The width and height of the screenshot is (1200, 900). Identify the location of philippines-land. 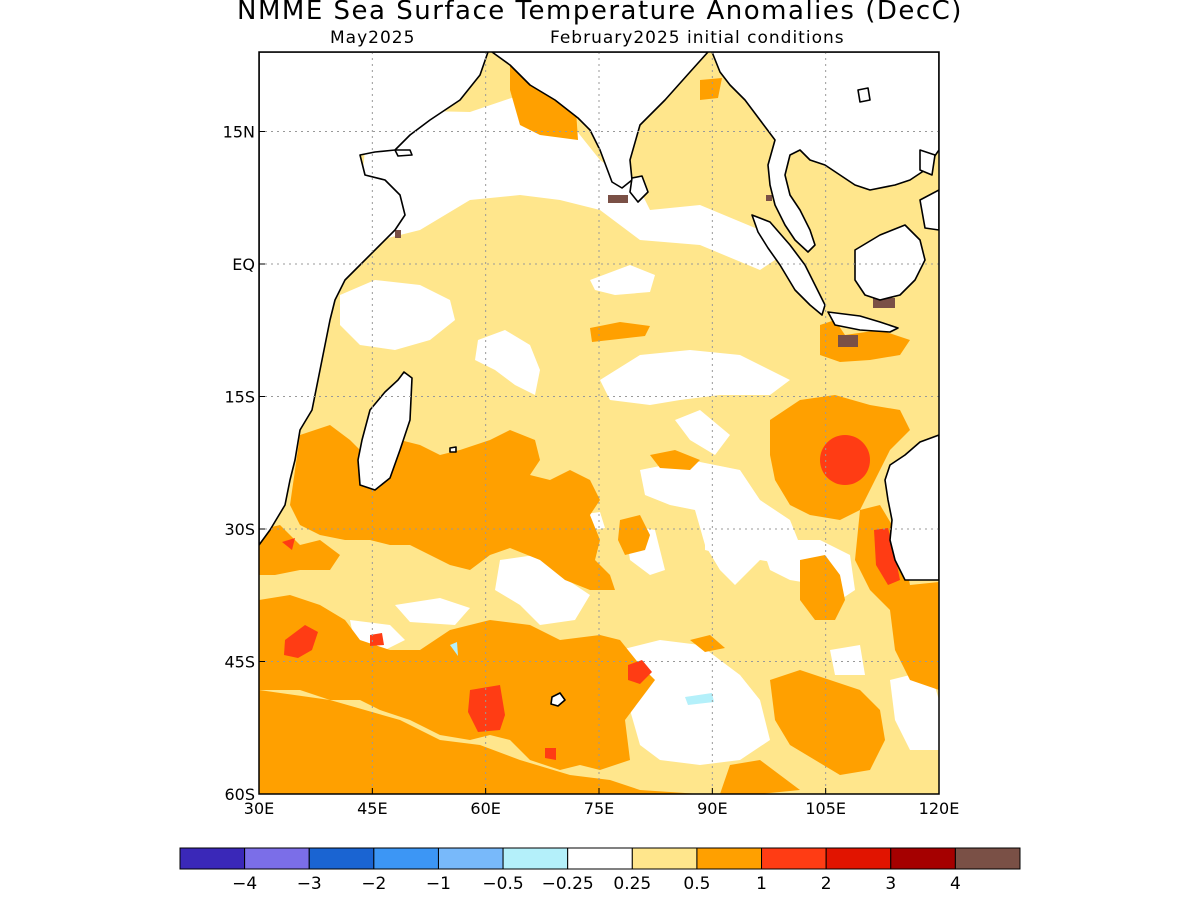
(927, 162).